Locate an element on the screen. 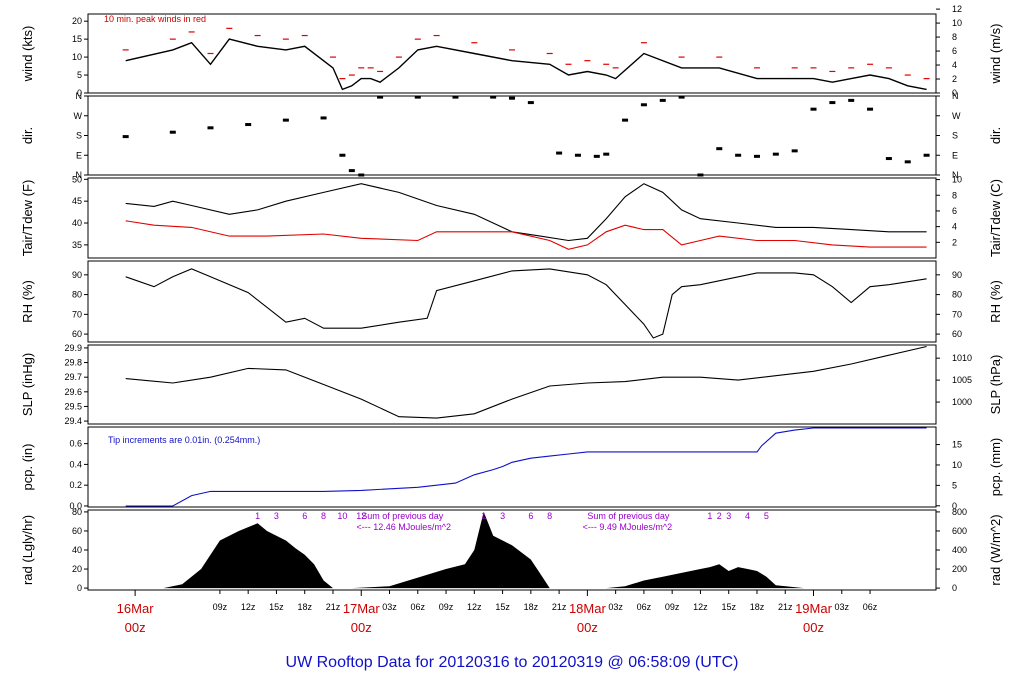 The height and width of the screenshot is (700, 1024). day-label: 17Mar is located at coordinates (362, 608).